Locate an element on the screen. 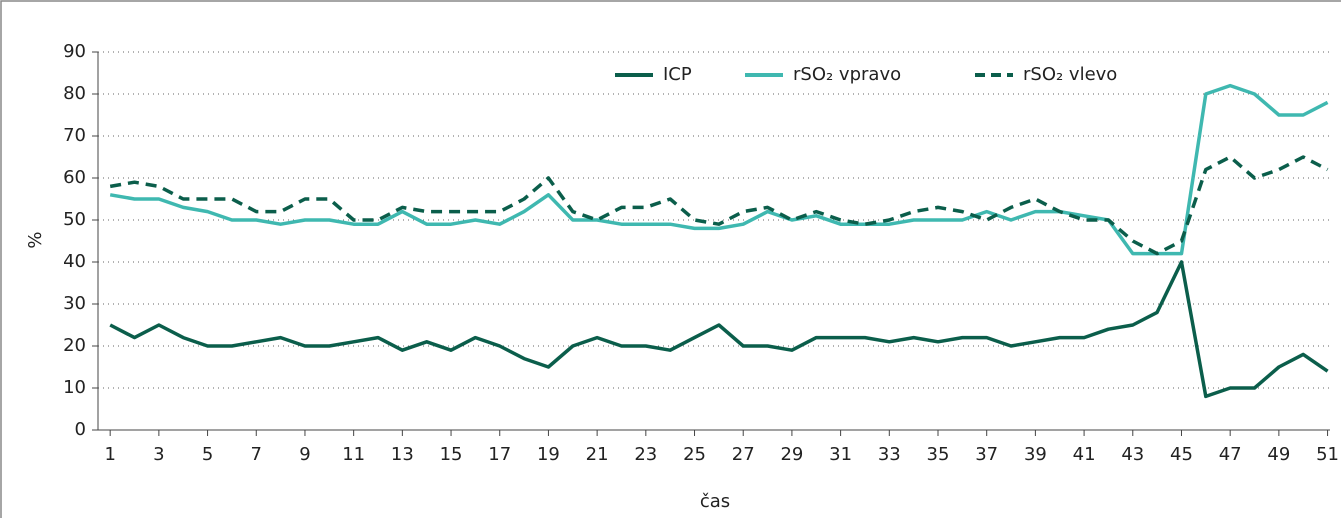 The image size is (1342, 518). x-tick-label: 25 is located at coordinates (694, 454).